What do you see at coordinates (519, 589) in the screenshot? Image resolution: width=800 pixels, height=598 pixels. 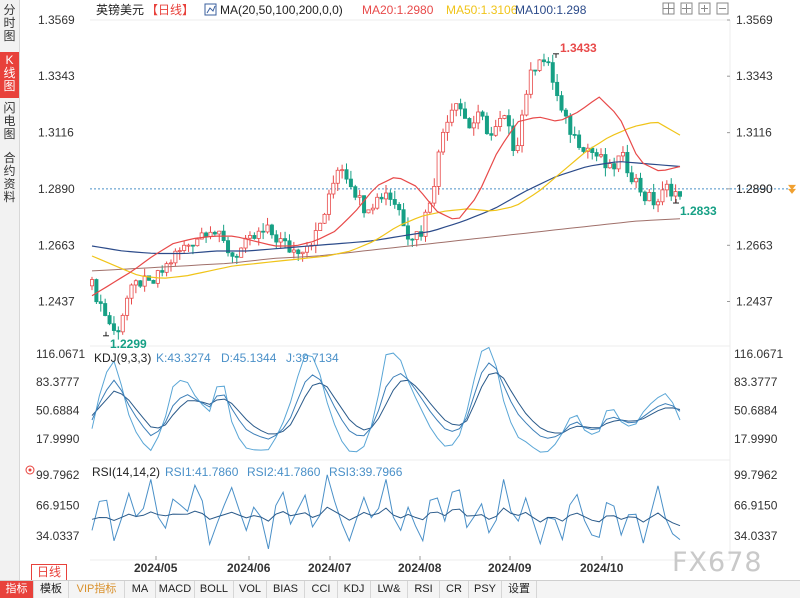 I see `settings-button: 设置` at bounding box center [519, 589].